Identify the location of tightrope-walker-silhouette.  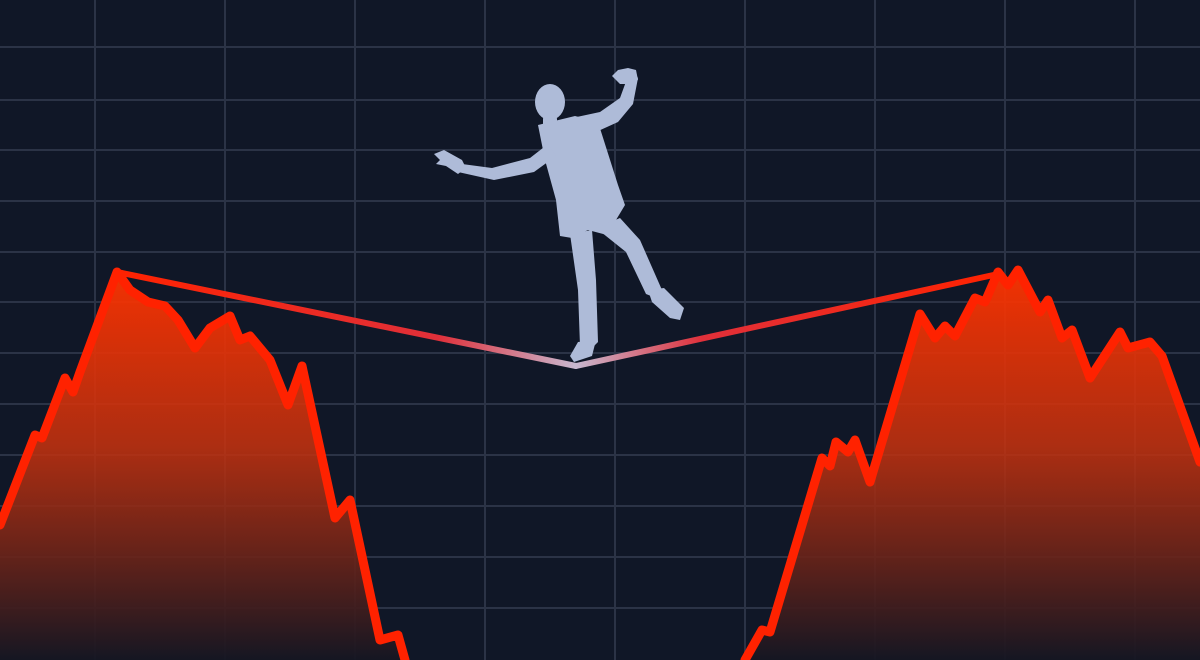
(559, 215).